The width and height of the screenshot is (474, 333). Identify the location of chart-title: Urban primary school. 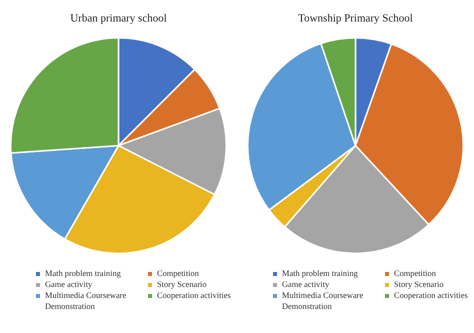
(118, 18).